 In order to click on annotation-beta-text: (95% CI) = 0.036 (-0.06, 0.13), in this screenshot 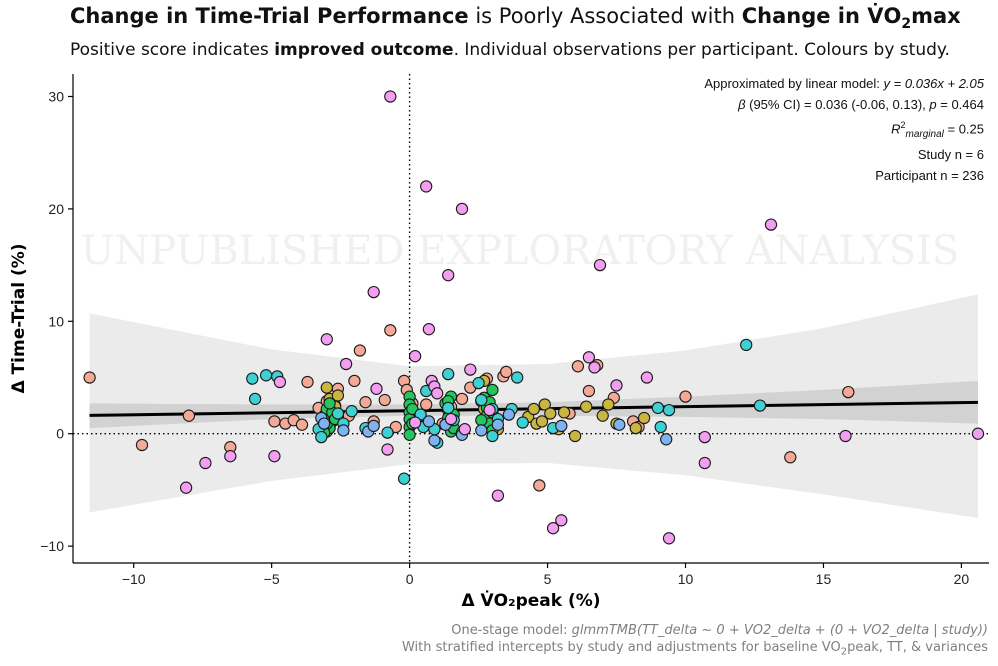, I will do `click(837, 104)`.